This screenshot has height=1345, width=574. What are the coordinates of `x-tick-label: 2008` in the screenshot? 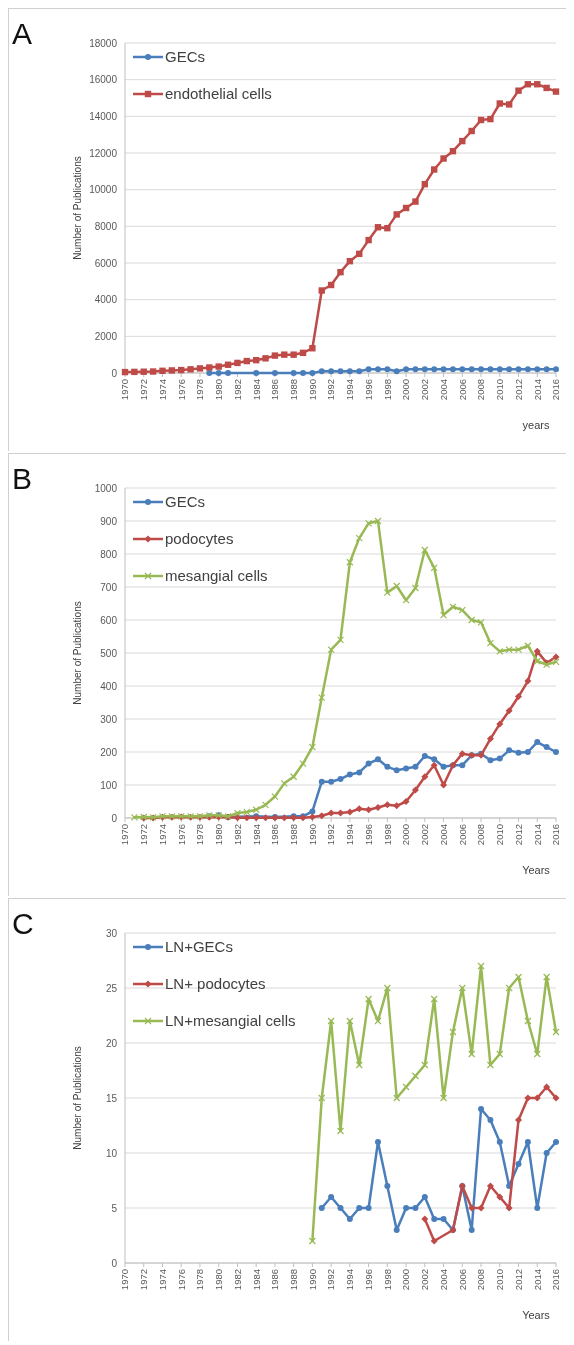 It's located at (481, 390).